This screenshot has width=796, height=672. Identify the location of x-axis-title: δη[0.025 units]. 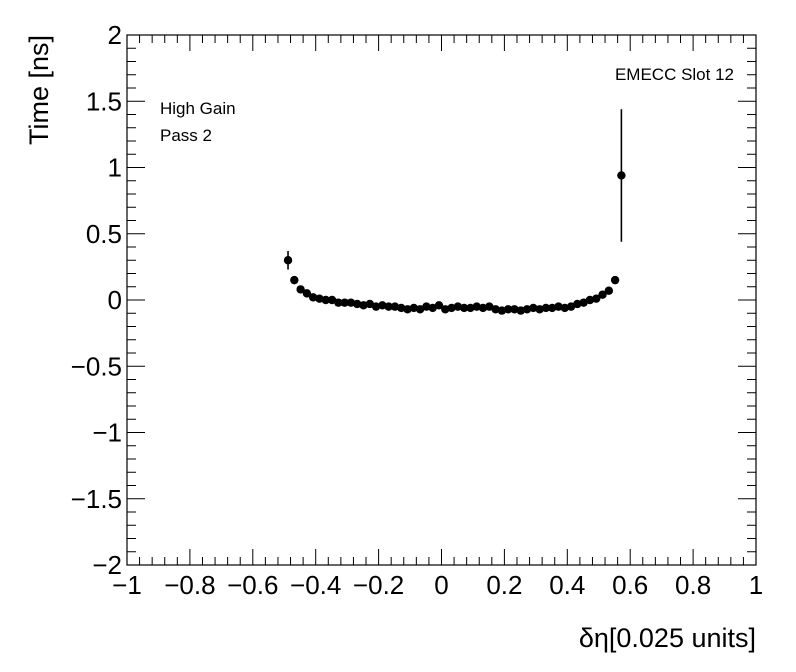
(667, 638).